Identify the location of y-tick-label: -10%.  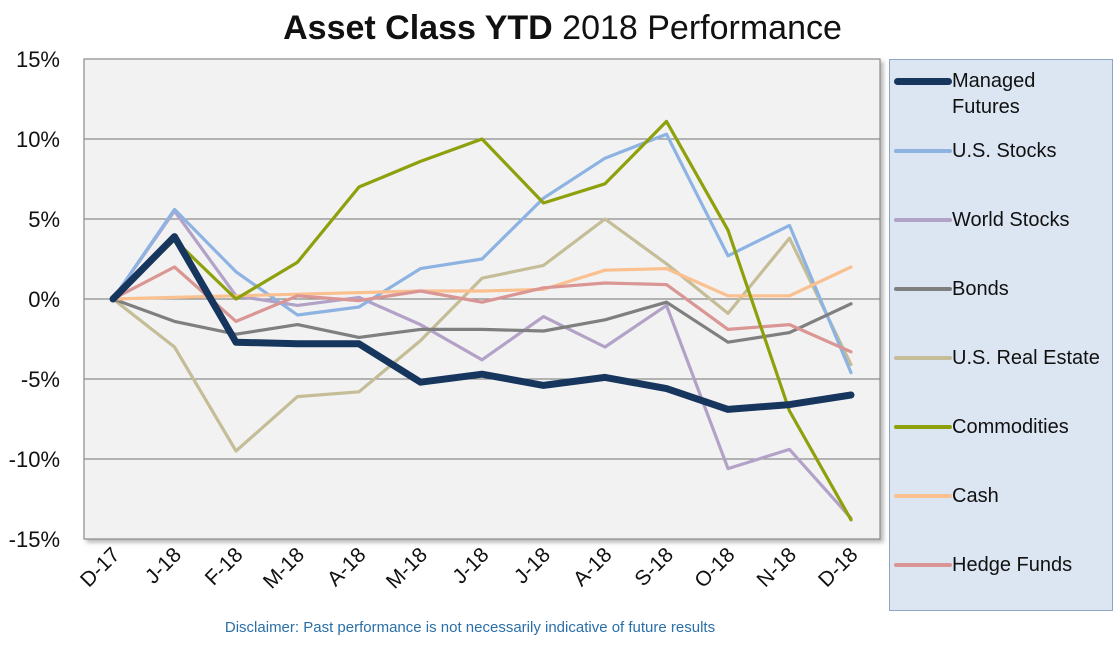
(34, 459).